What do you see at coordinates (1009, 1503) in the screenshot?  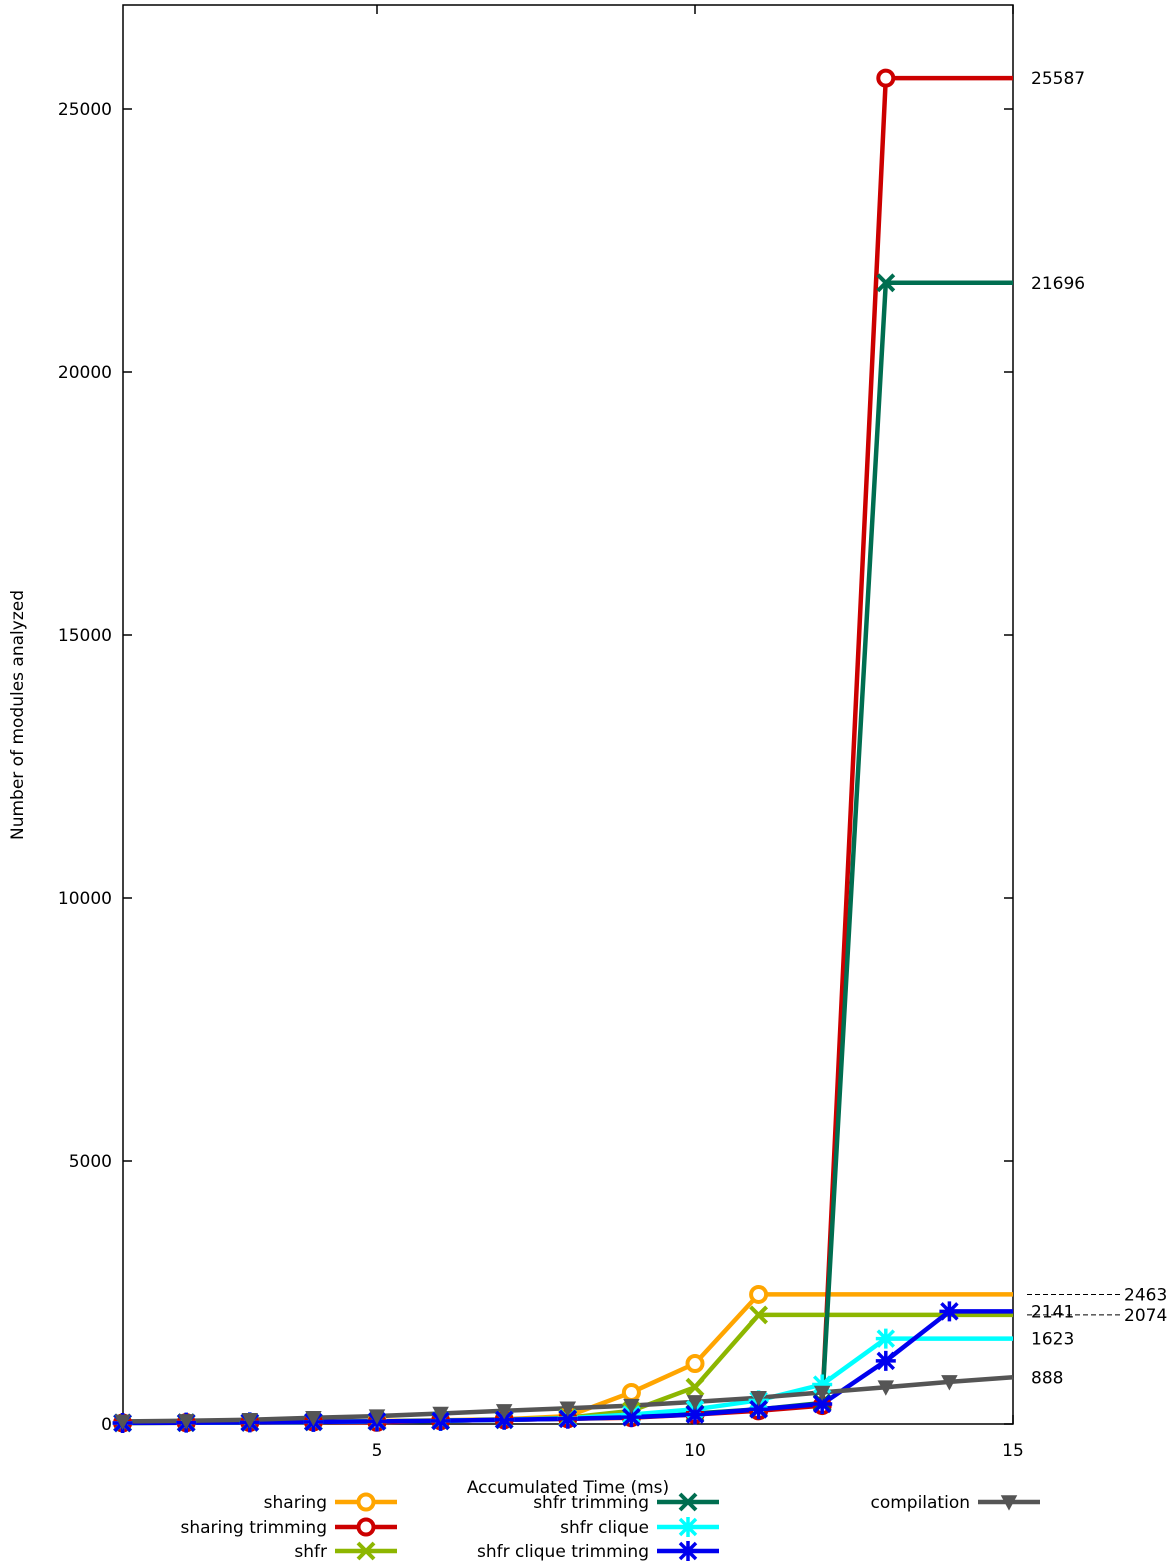 I see `legend-marker-compilation` at bounding box center [1009, 1503].